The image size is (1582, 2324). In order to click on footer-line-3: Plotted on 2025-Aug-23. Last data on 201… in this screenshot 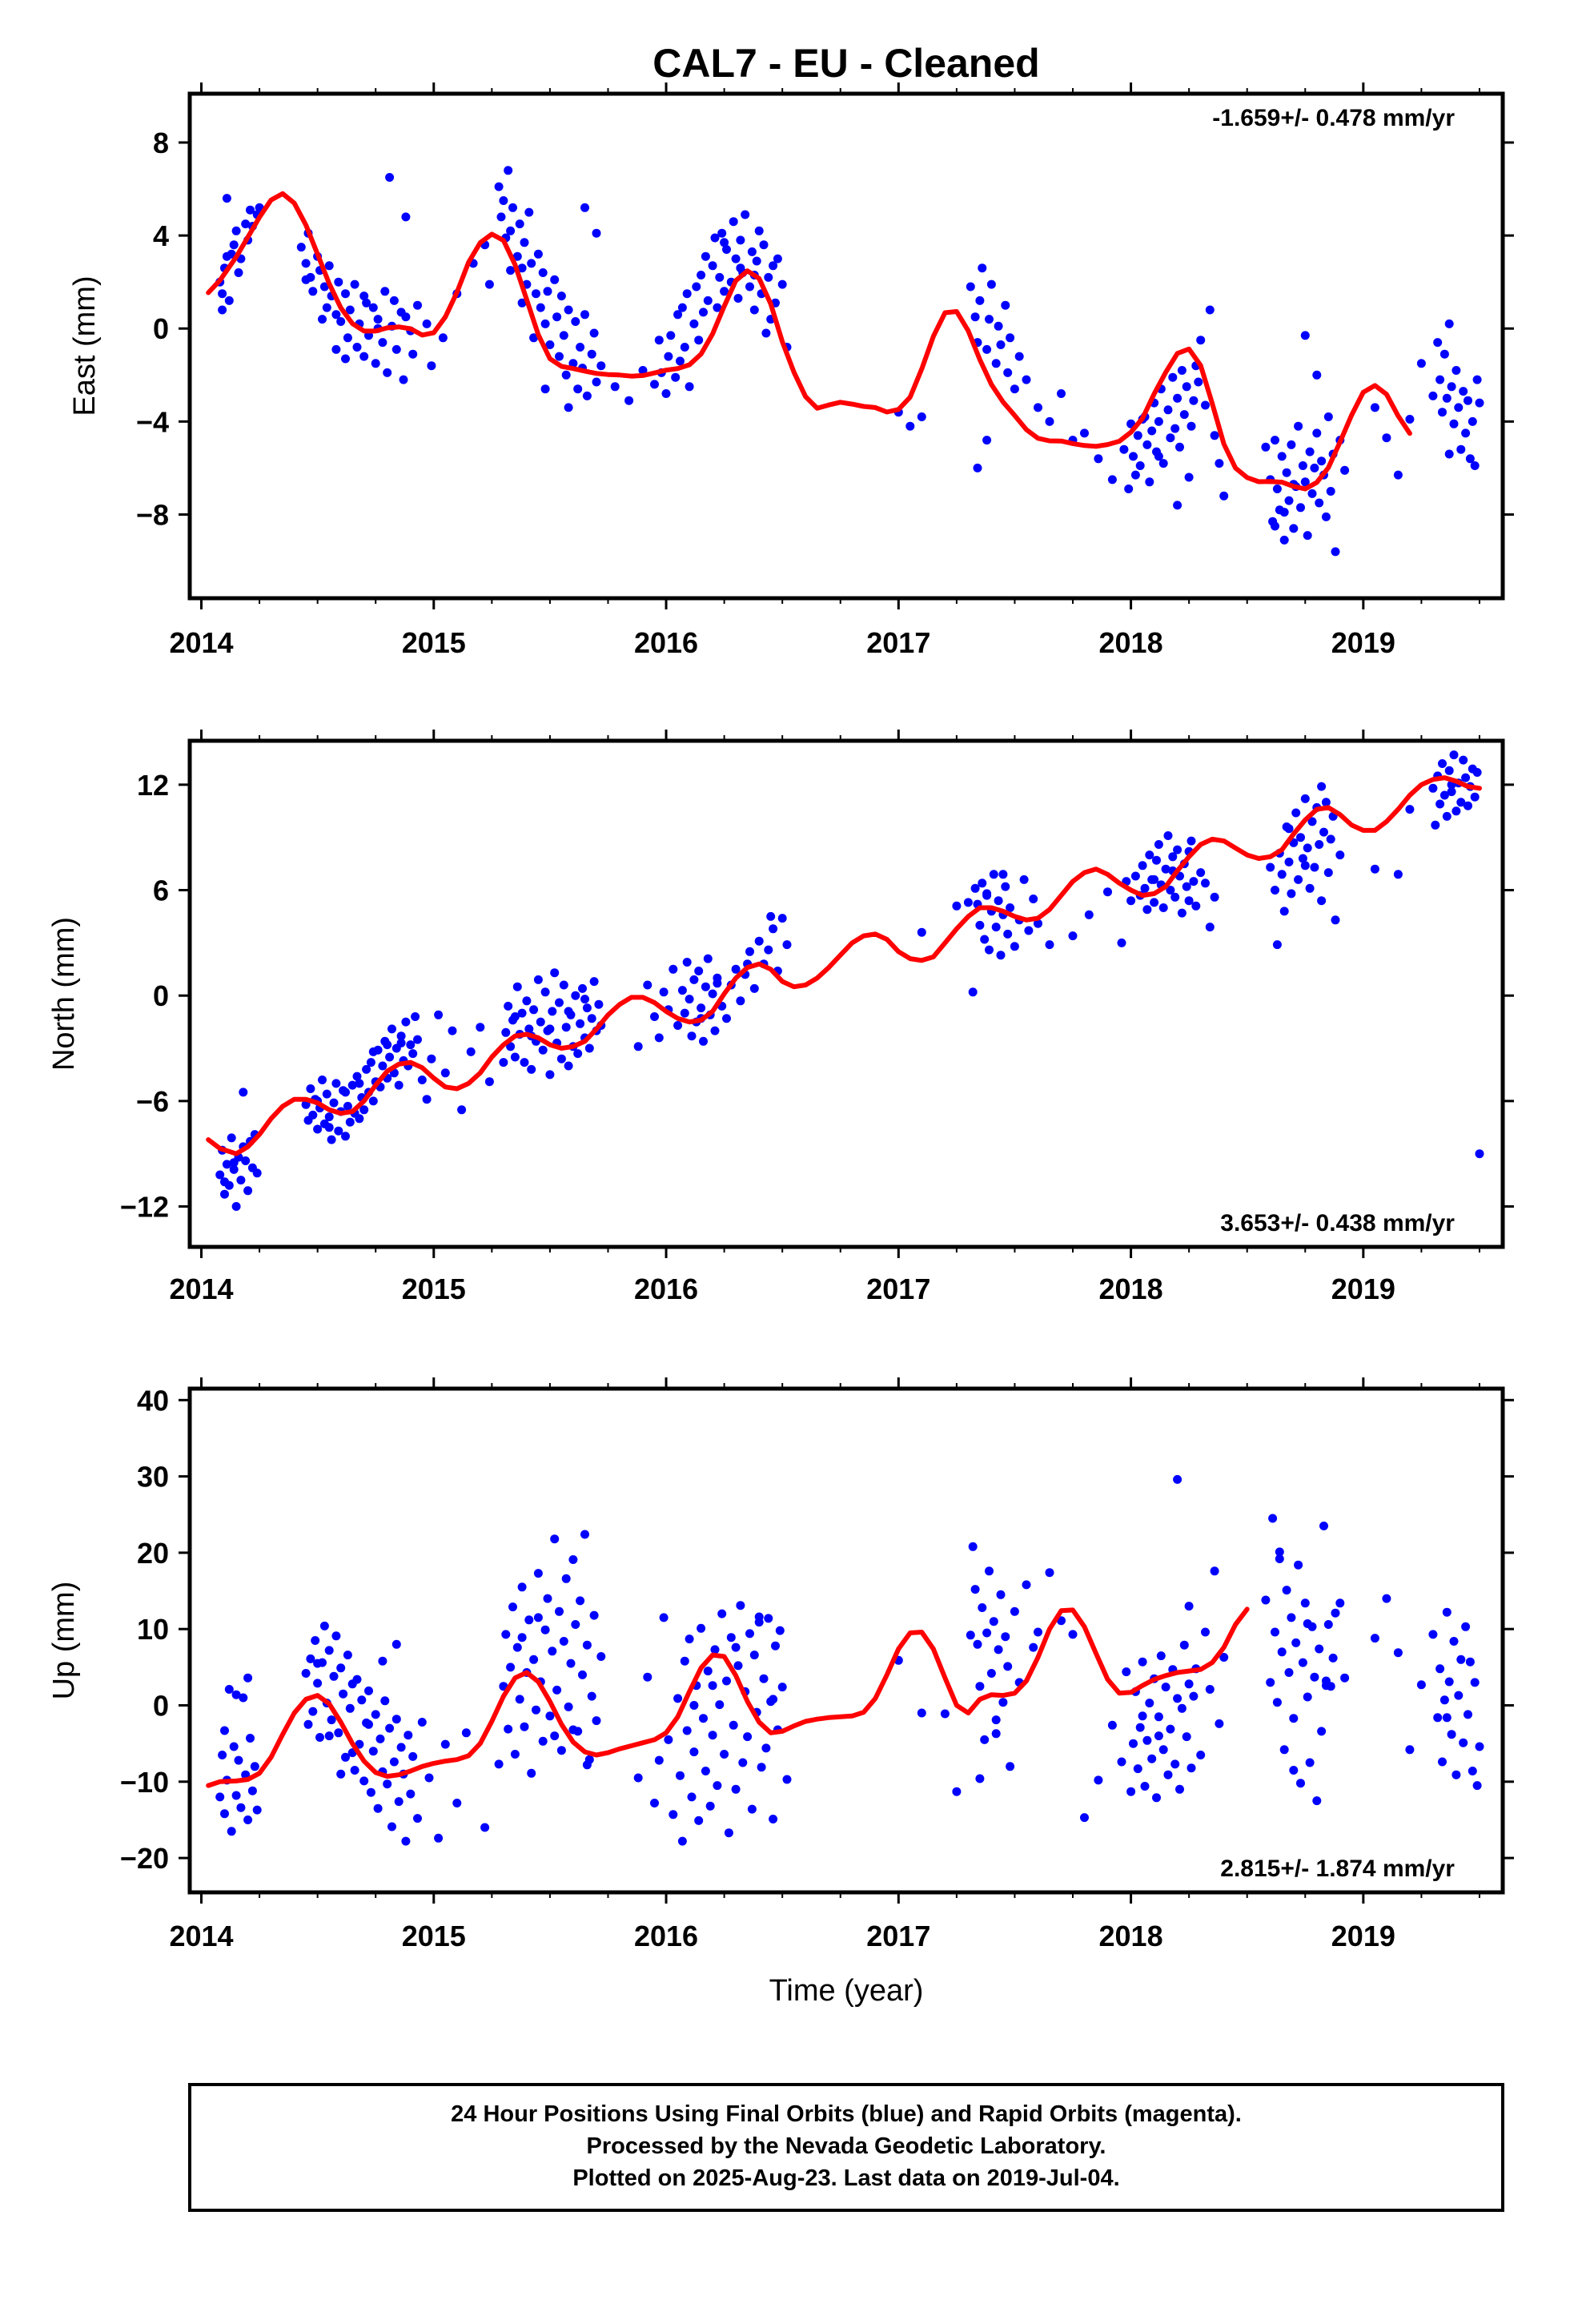, I will do `click(846, 2178)`.